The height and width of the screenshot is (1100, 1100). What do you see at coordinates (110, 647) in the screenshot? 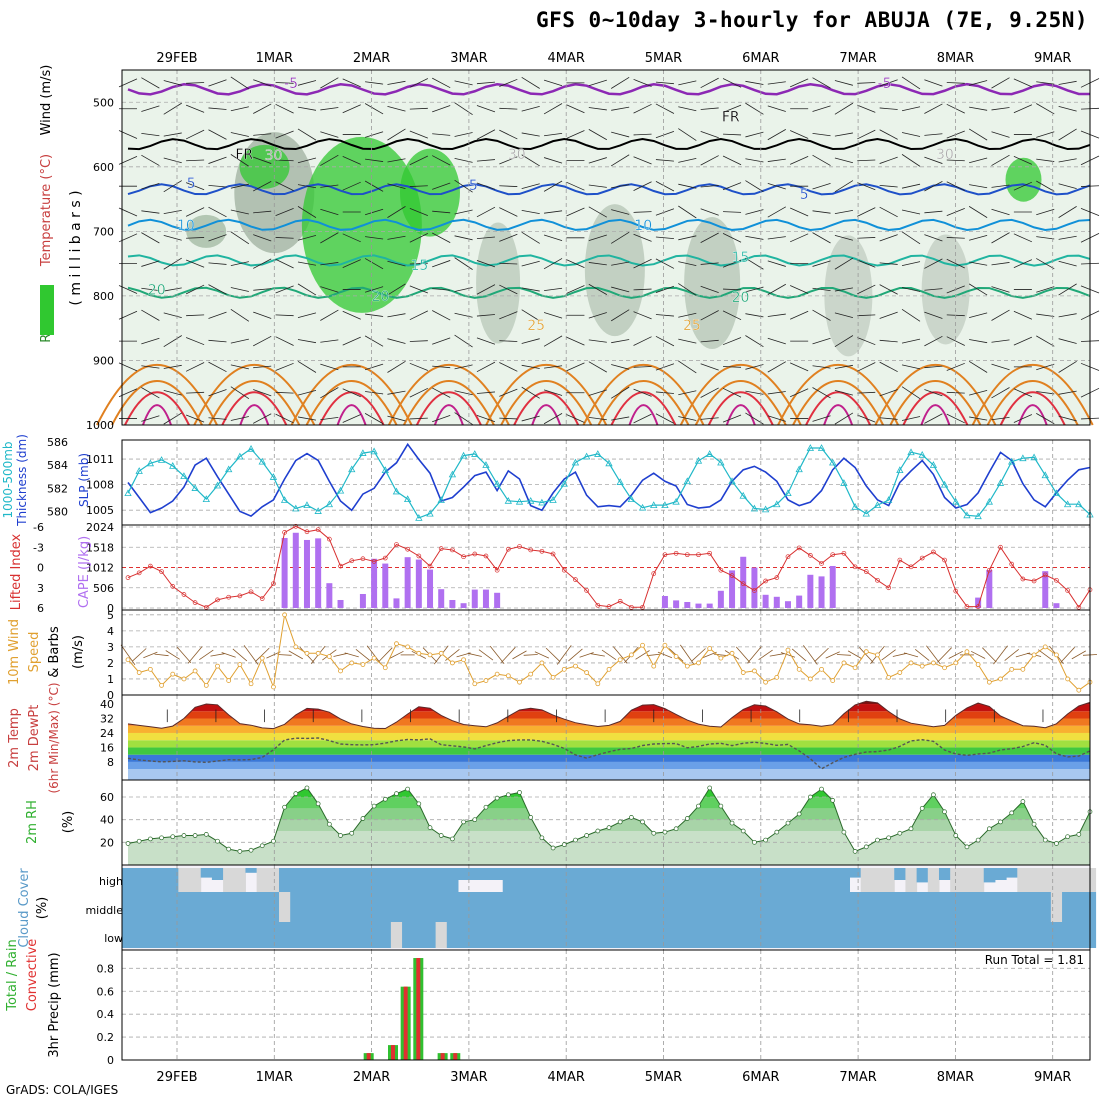
I see `tick-label: 3` at bounding box center [110, 647].